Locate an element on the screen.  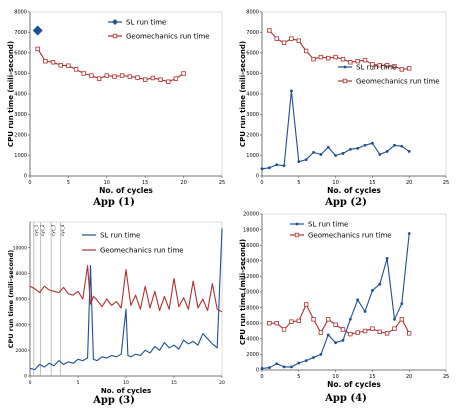
x-tick-label: 20 is located at coordinates (409, 377).